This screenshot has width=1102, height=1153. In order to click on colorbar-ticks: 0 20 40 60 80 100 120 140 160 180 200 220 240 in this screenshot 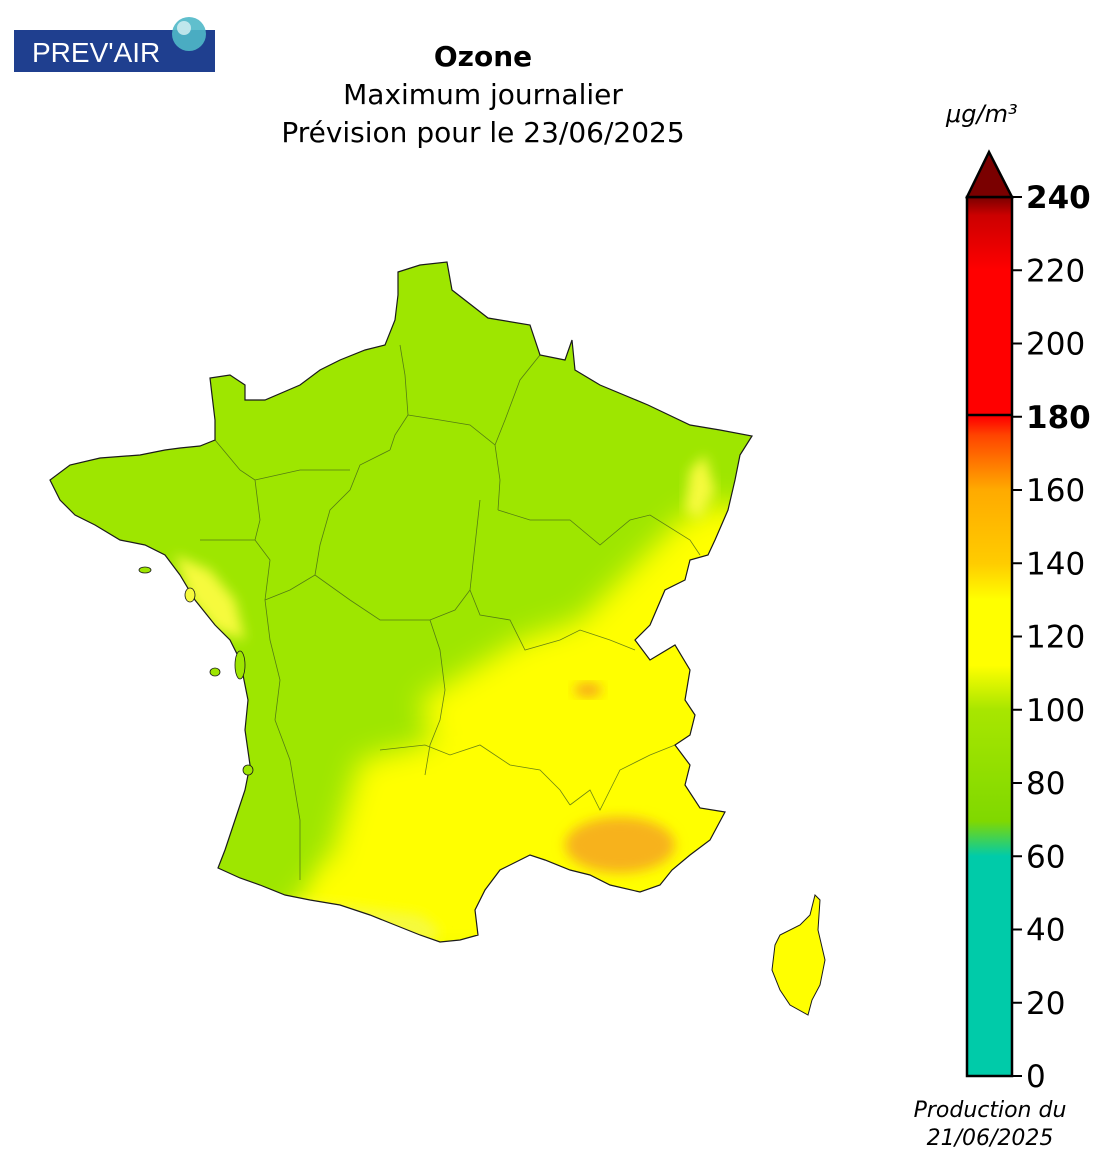, I will do `click(1051, 637)`.